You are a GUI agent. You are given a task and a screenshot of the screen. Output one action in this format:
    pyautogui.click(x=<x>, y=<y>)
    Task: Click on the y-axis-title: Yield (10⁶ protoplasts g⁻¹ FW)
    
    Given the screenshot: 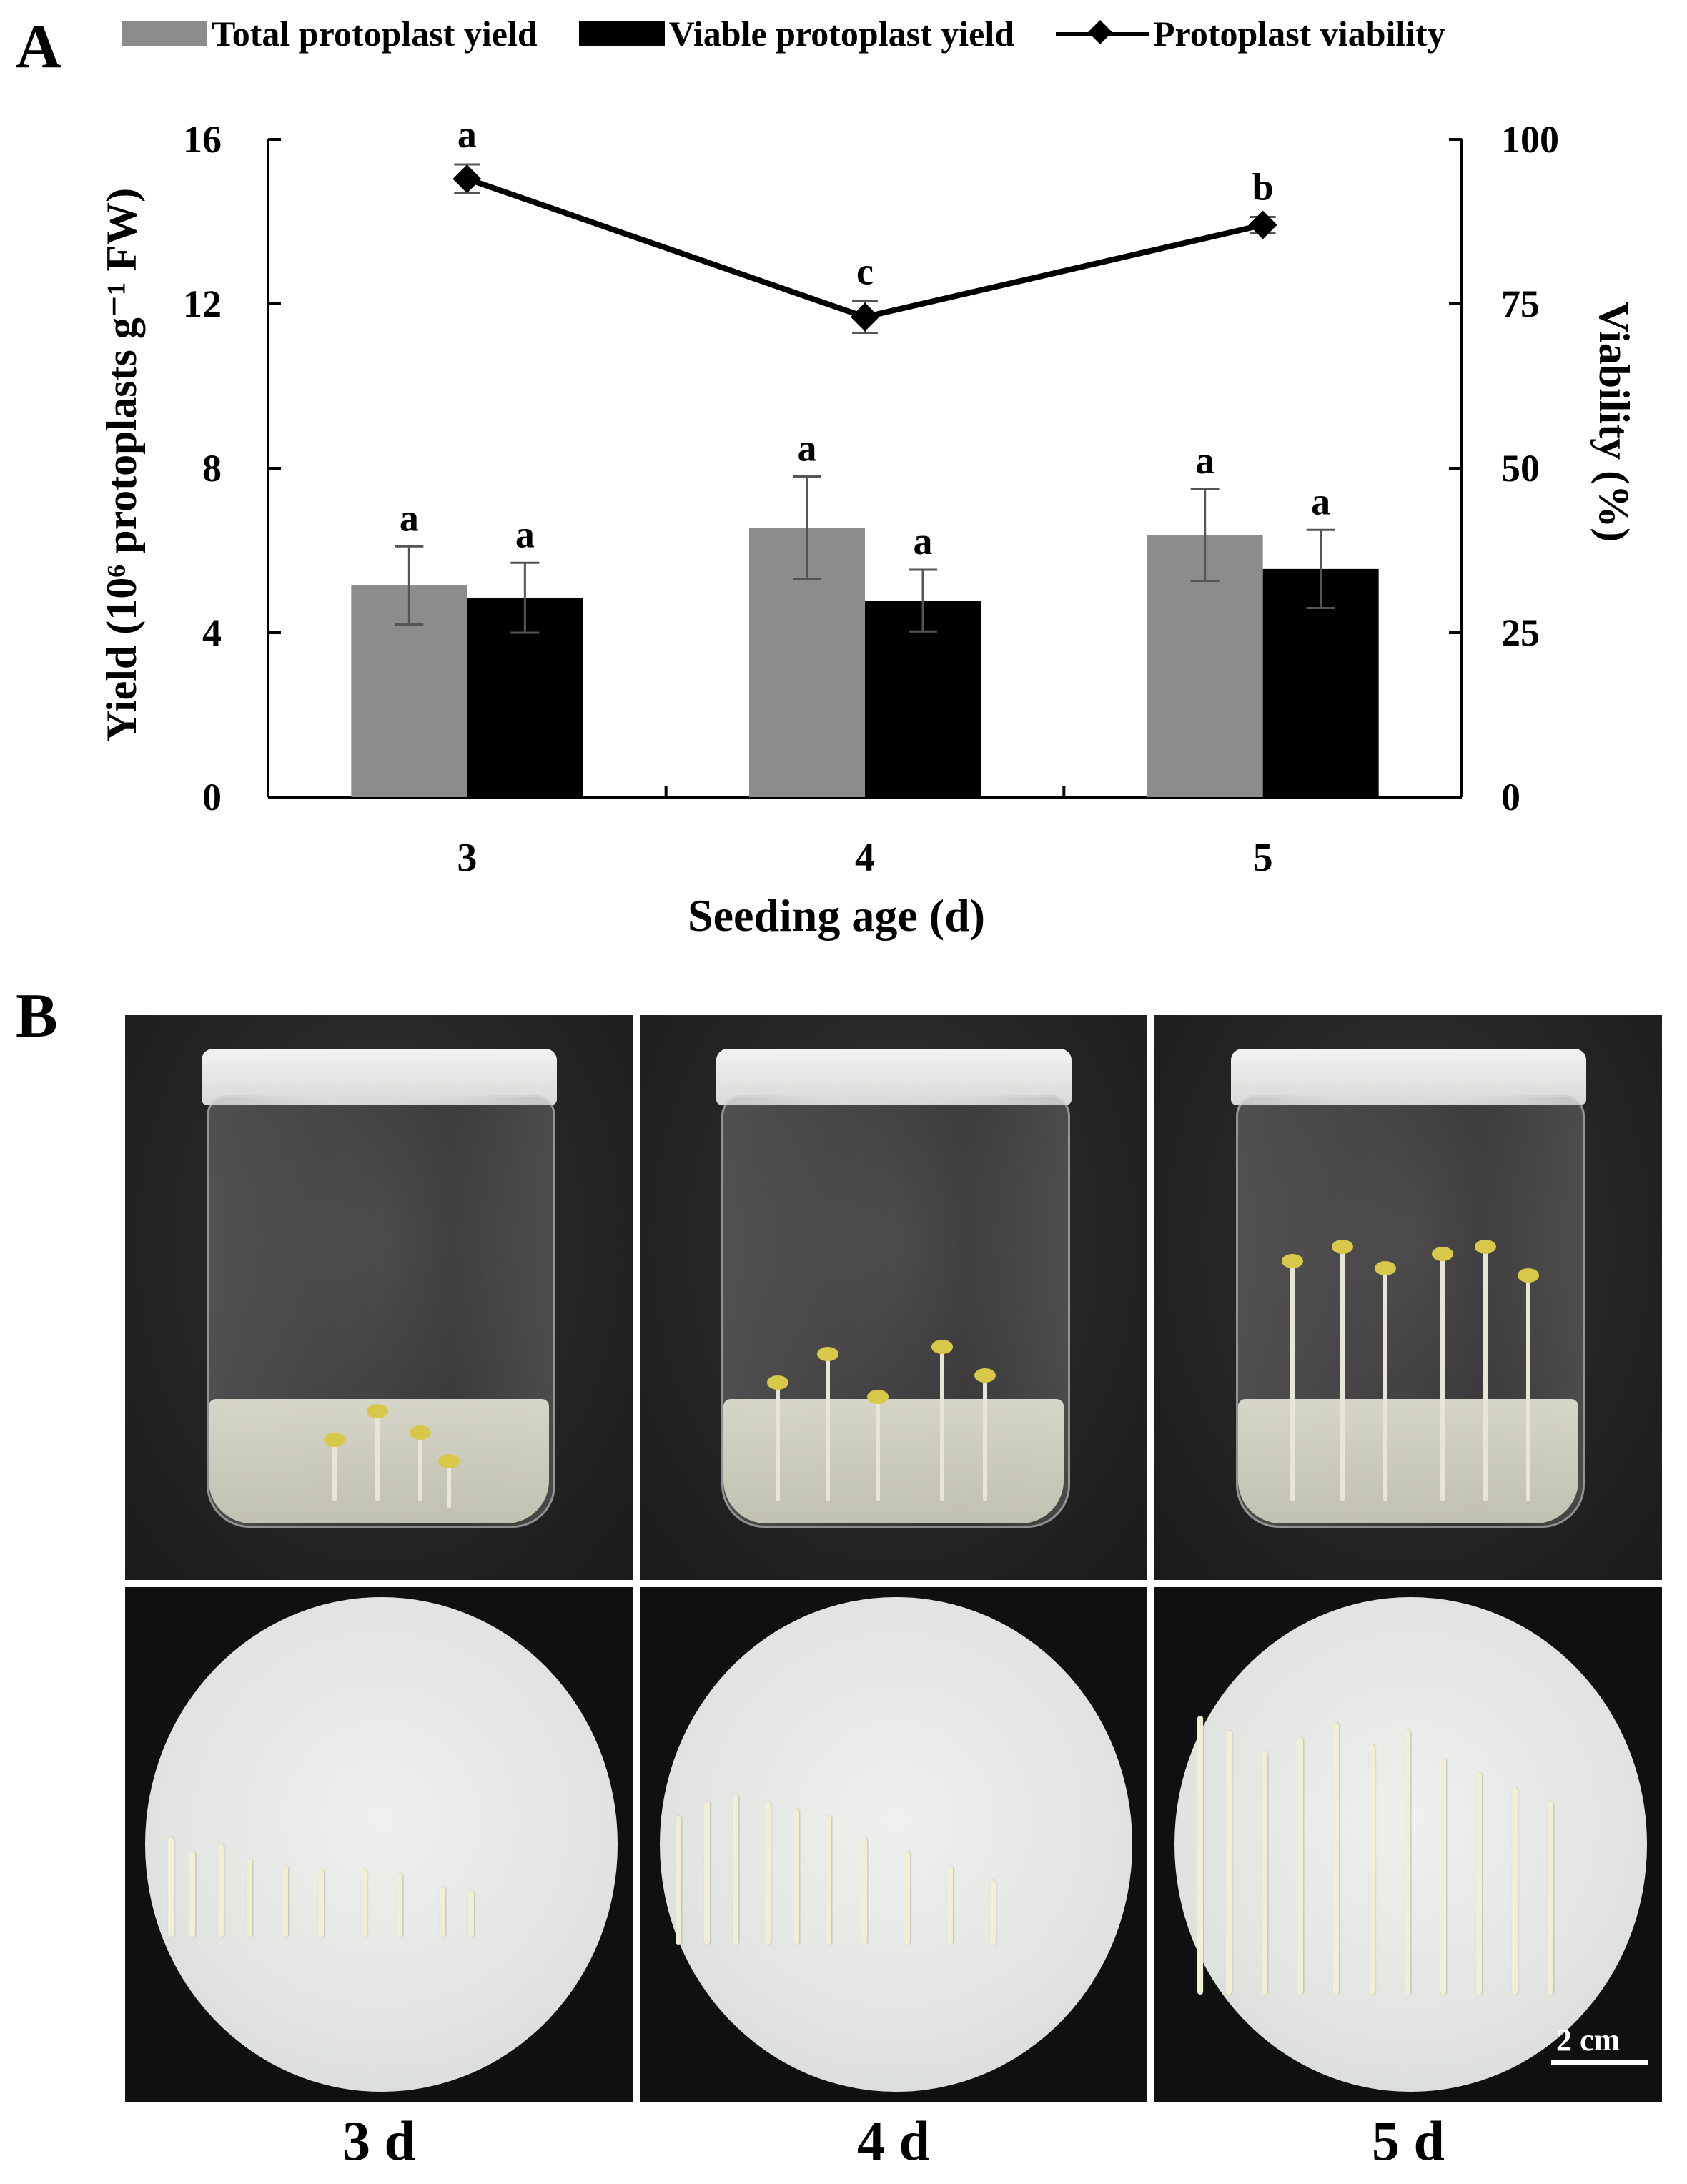 What is the action you would take?
    pyautogui.click(x=121, y=464)
    